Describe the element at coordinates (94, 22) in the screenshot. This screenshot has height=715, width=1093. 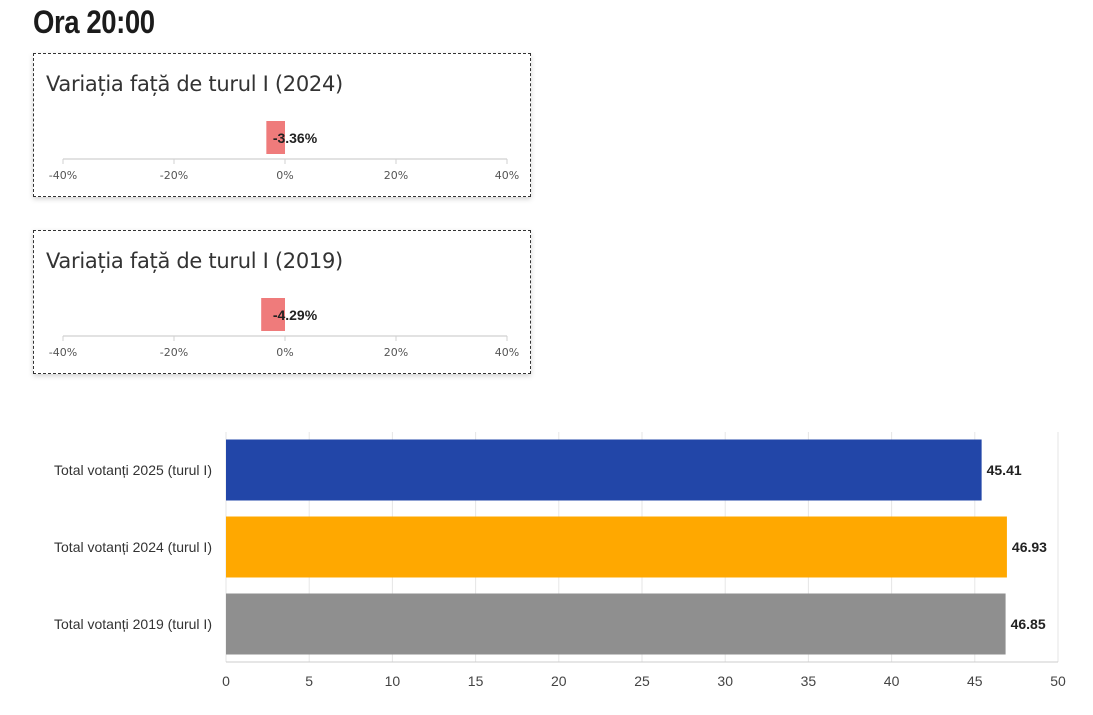
I see `page-title: Ora 20:00` at that location.